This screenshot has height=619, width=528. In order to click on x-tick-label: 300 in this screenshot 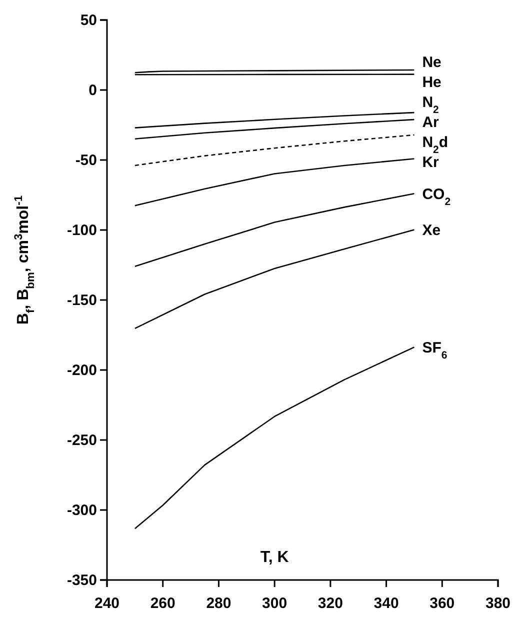, I will do `click(275, 603)`.